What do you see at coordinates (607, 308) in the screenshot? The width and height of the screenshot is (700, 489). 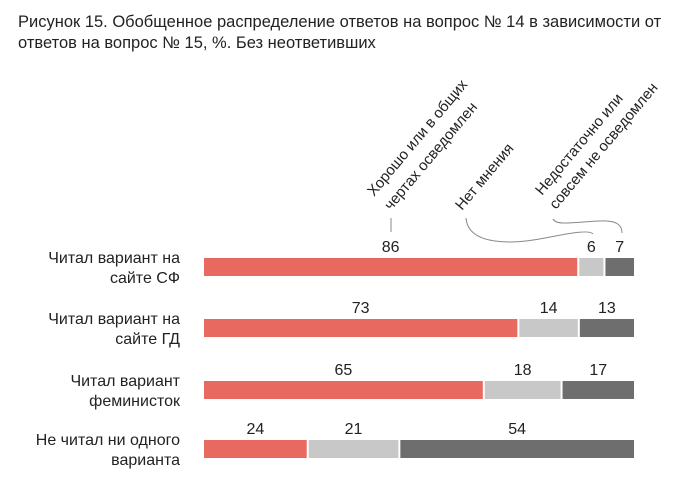 I see `data-label: 13` at bounding box center [607, 308].